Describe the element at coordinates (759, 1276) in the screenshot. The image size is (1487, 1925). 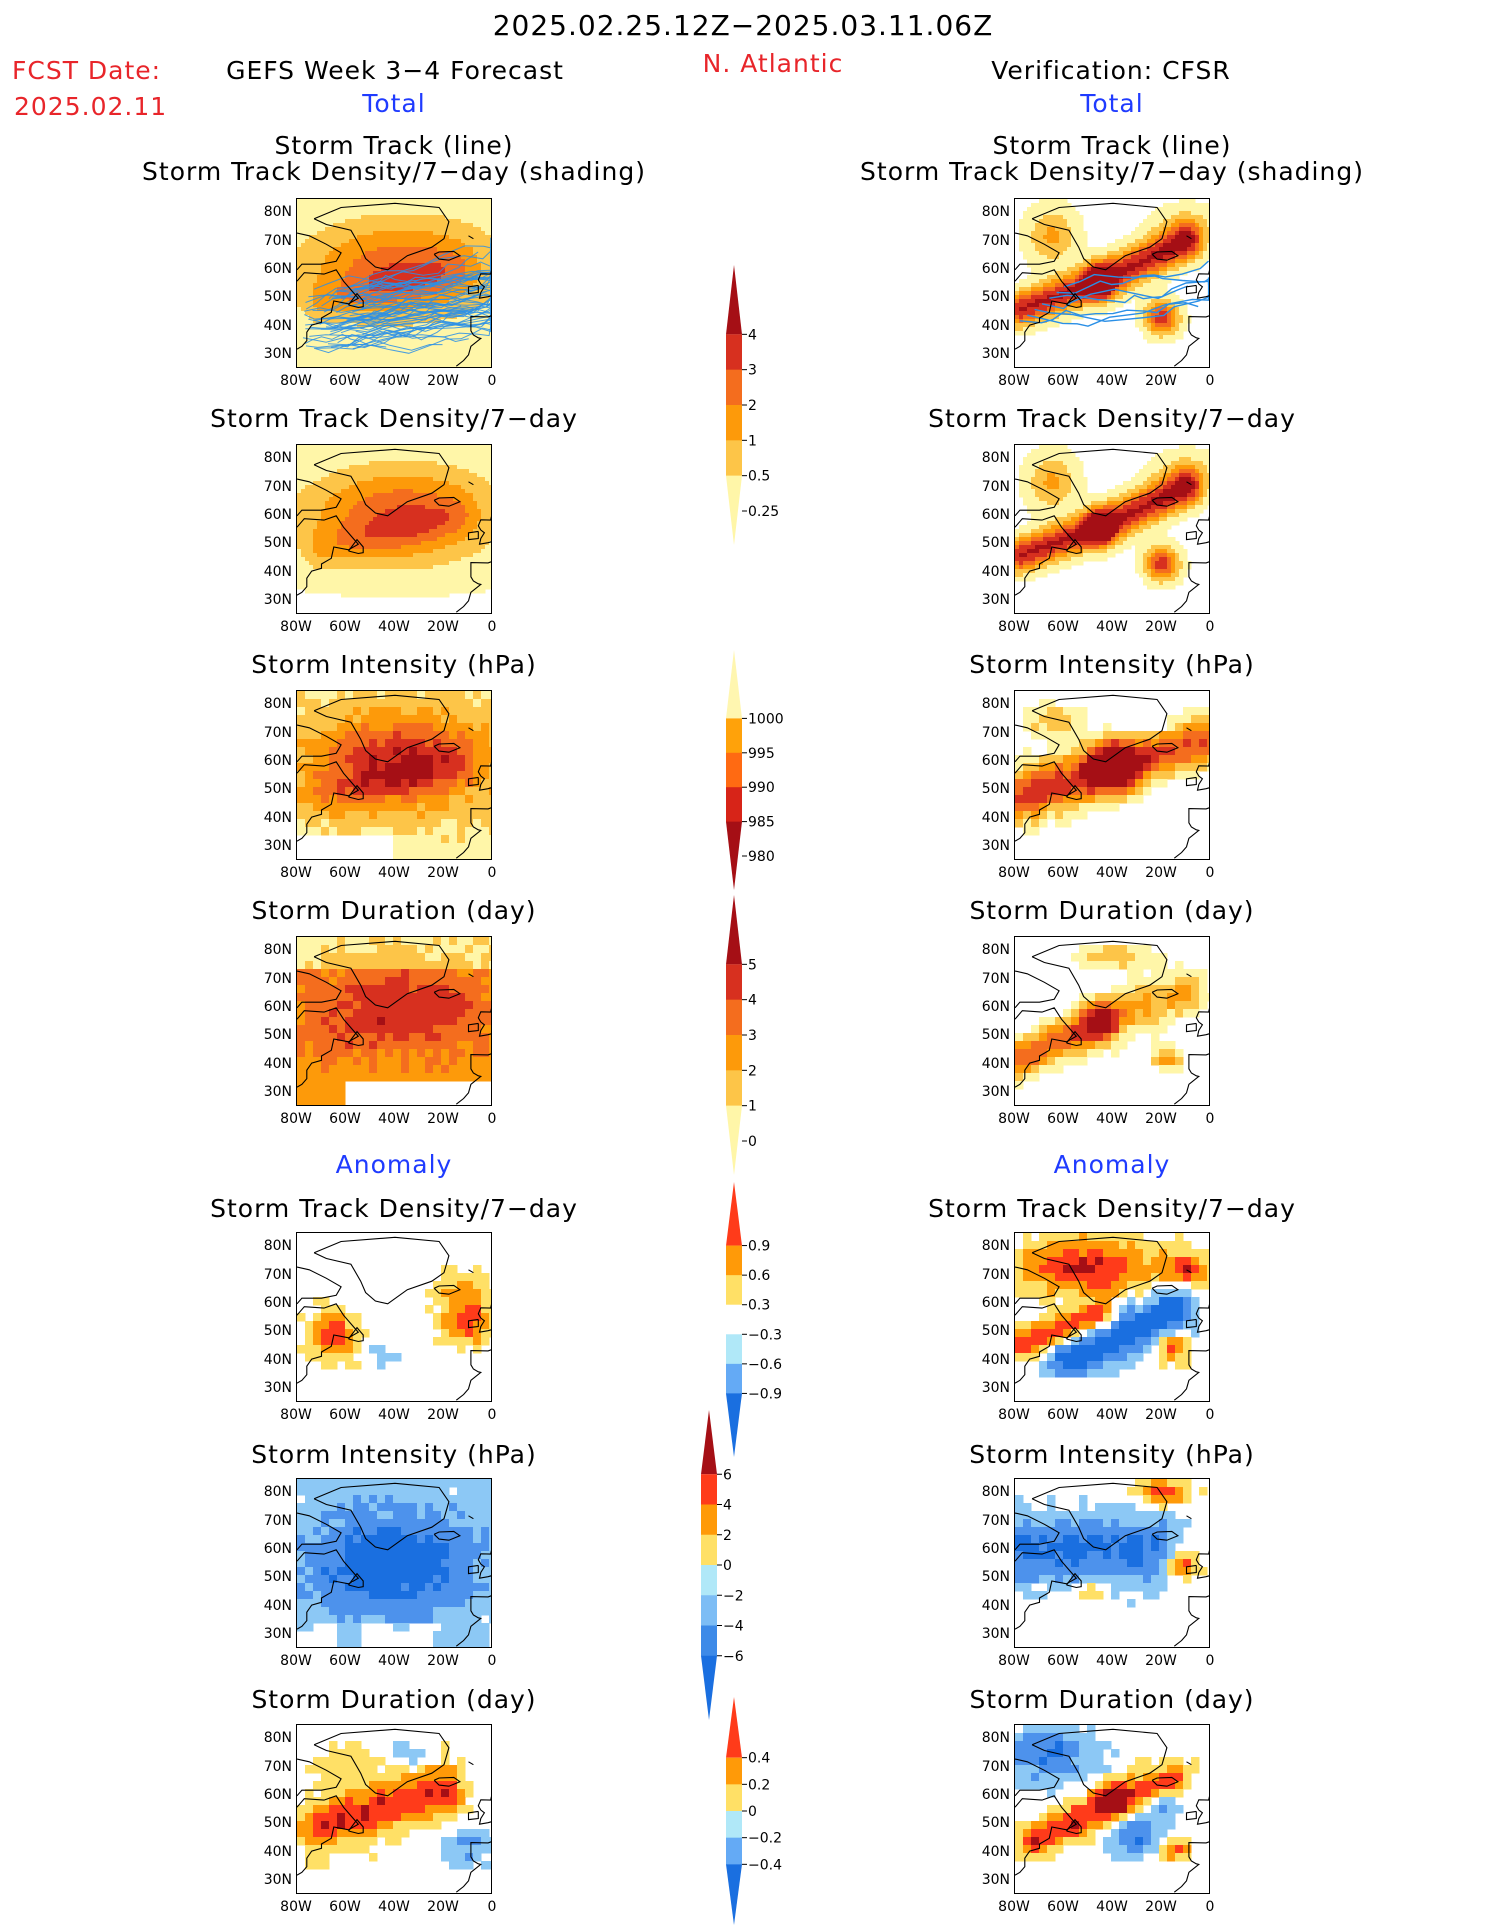
I see `colorbar-tick-label: 0.6` at that location.